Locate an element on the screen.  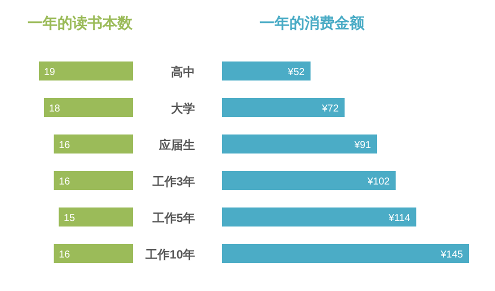
y-tick-label: 工作10年 is located at coordinates (169, 255).